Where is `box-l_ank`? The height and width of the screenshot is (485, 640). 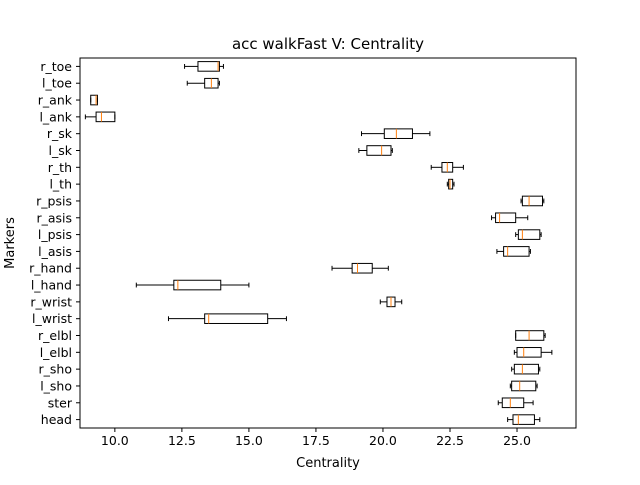 box-l_ank is located at coordinates (100, 117).